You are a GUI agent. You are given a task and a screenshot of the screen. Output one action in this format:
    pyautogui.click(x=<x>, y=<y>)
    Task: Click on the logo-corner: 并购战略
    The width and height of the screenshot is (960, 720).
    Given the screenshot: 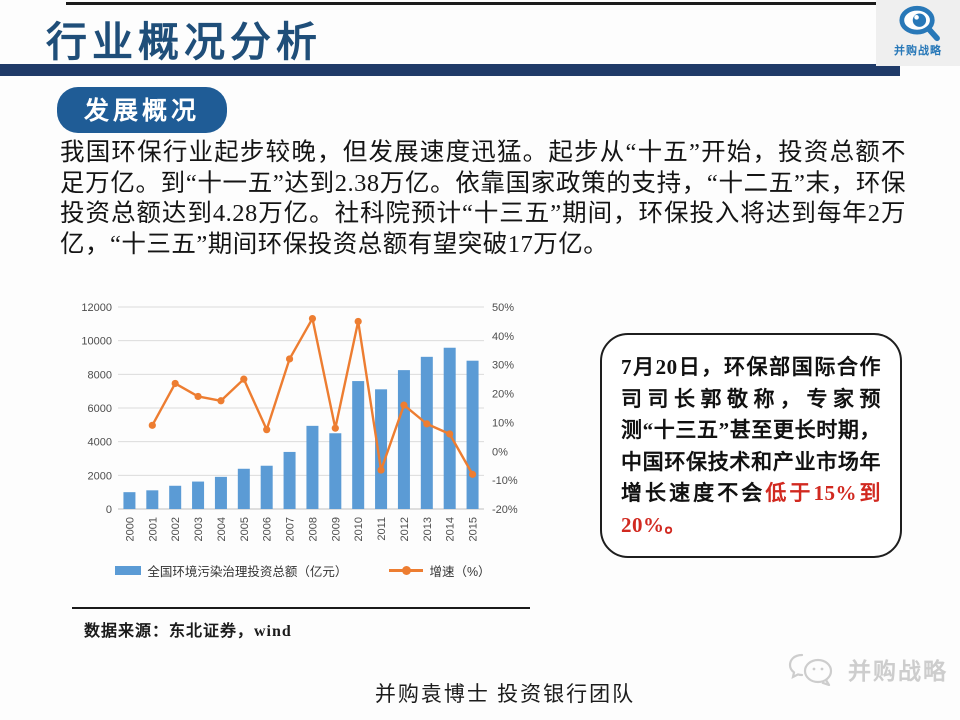 What is the action you would take?
    pyautogui.click(x=918, y=33)
    